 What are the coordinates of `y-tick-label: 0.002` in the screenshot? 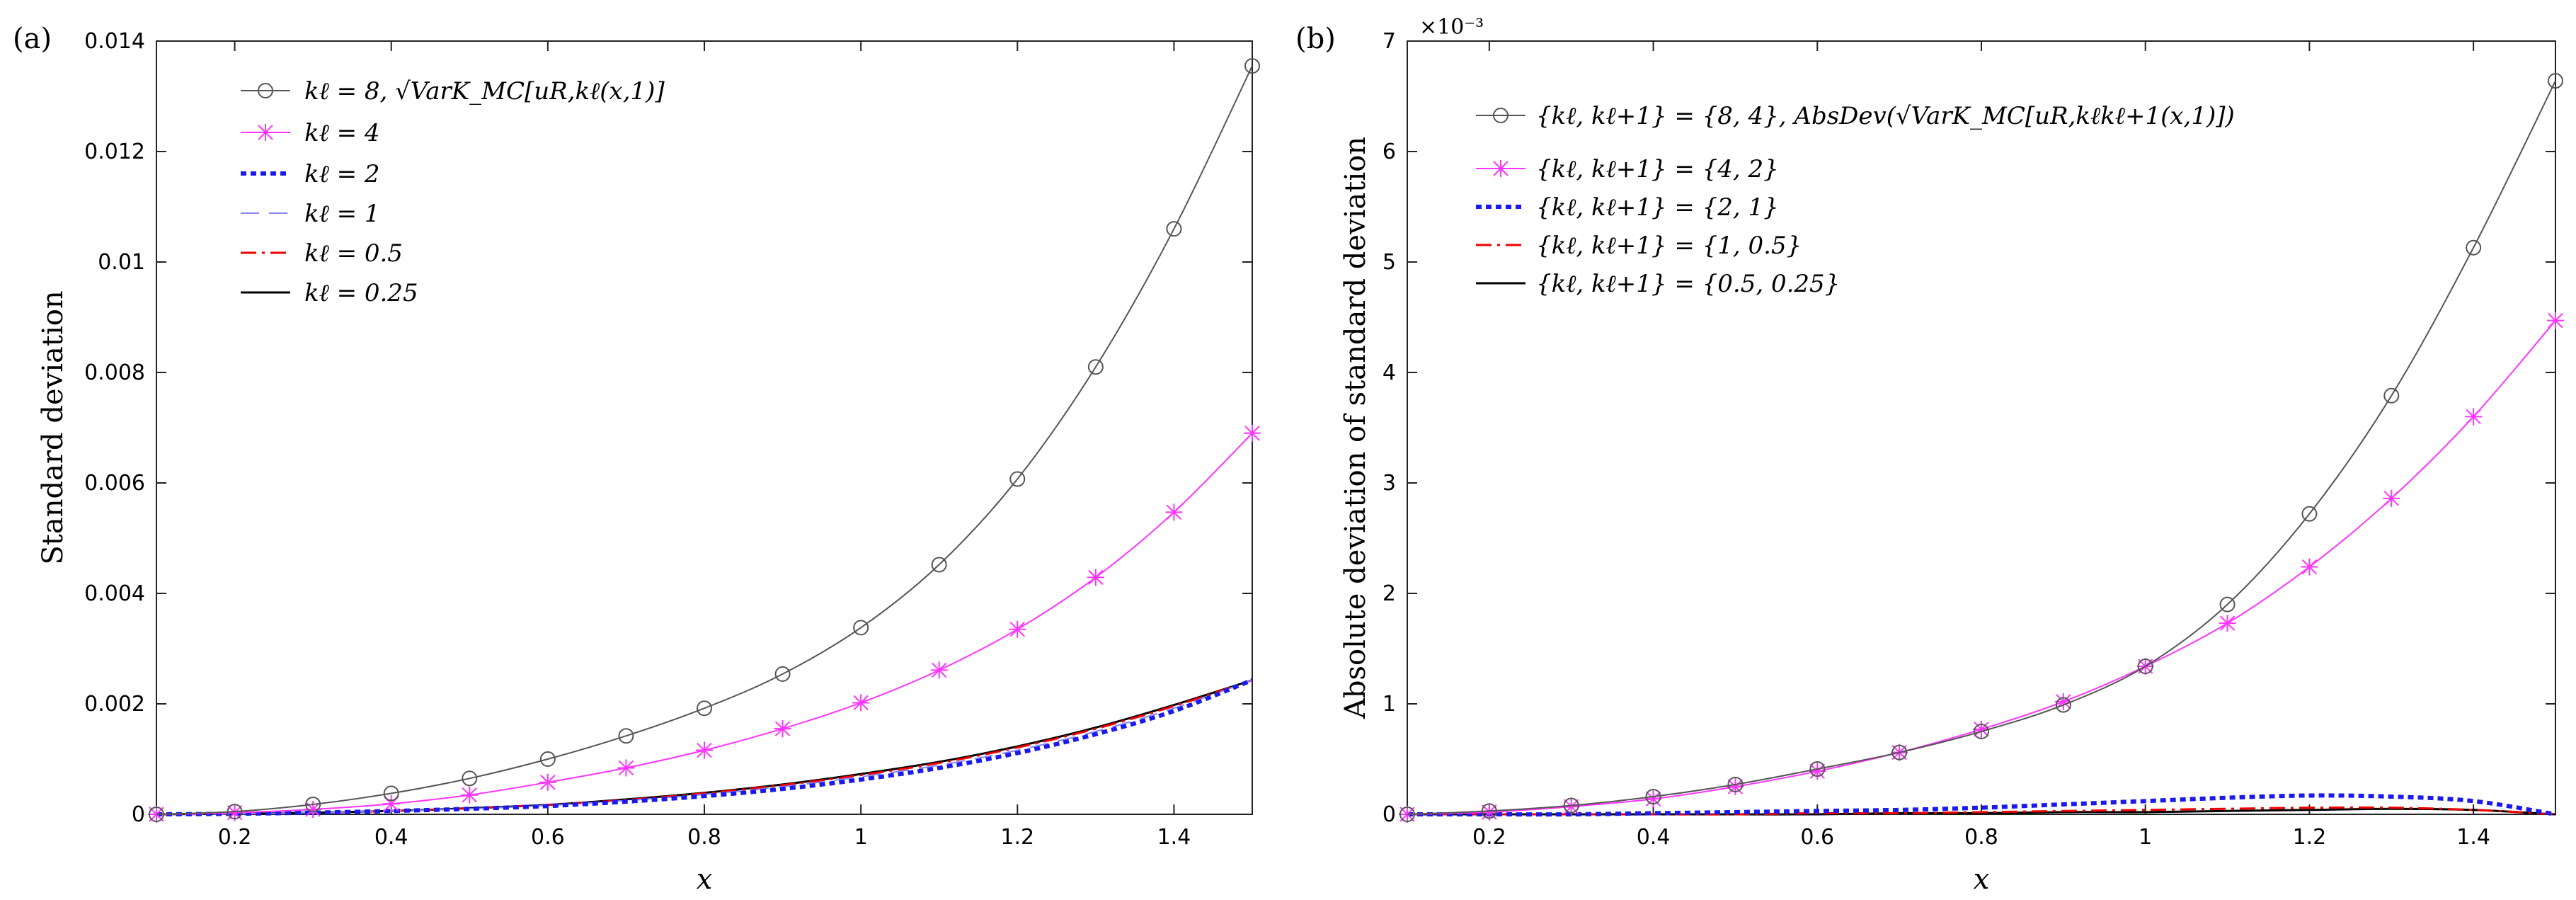 It's located at (114, 704).